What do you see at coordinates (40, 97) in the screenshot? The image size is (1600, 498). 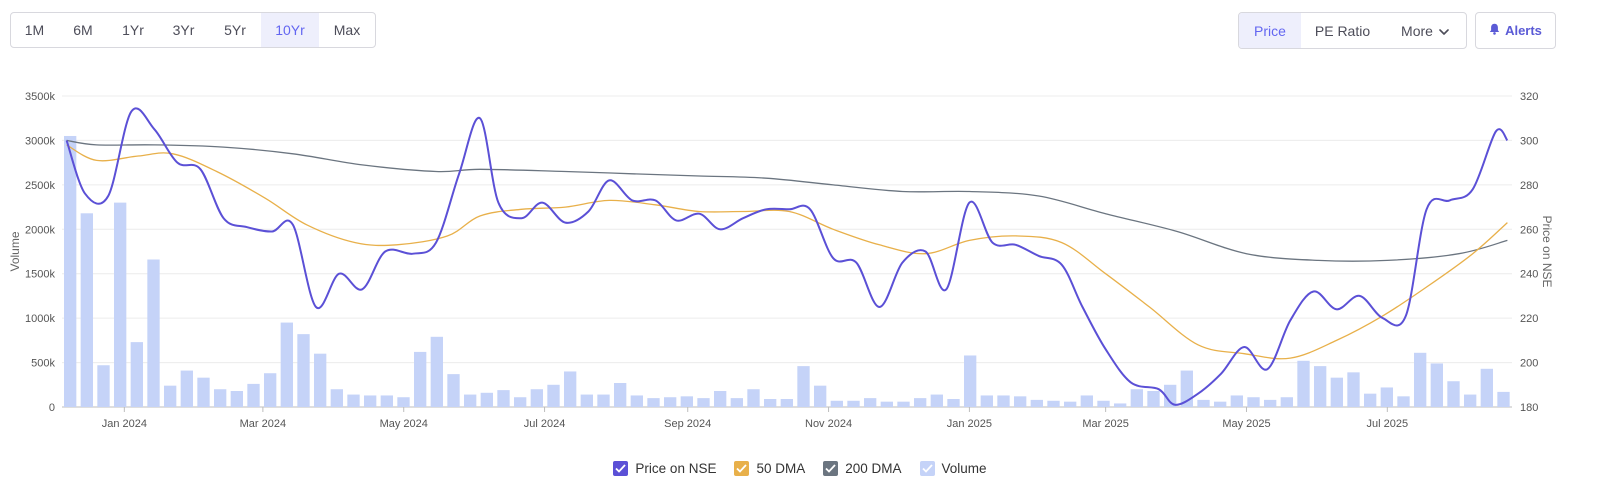 I see `y-left-tick-label: 3500k` at bounding box center [40, 97].